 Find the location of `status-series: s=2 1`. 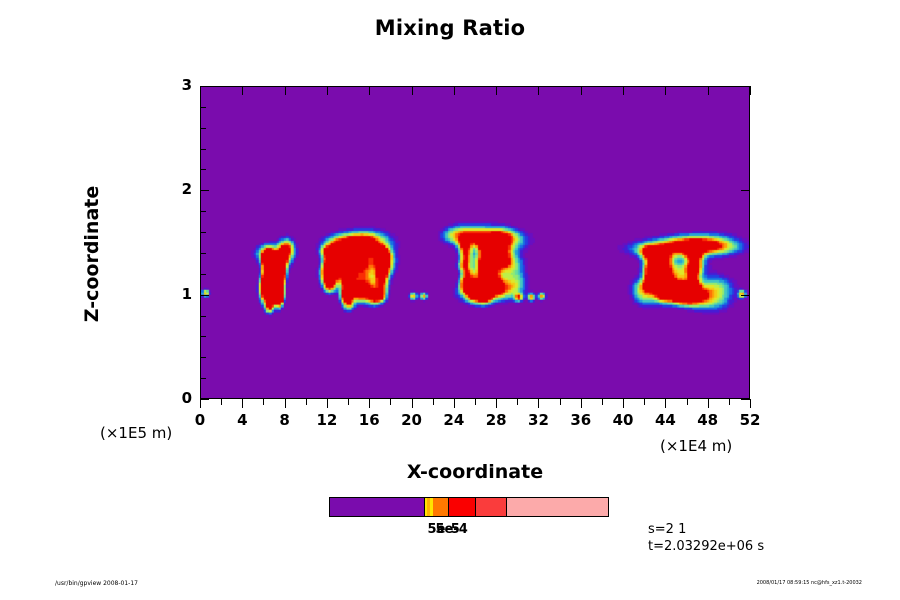

status-series: s=2 1 is located at coordinates (667, 529).